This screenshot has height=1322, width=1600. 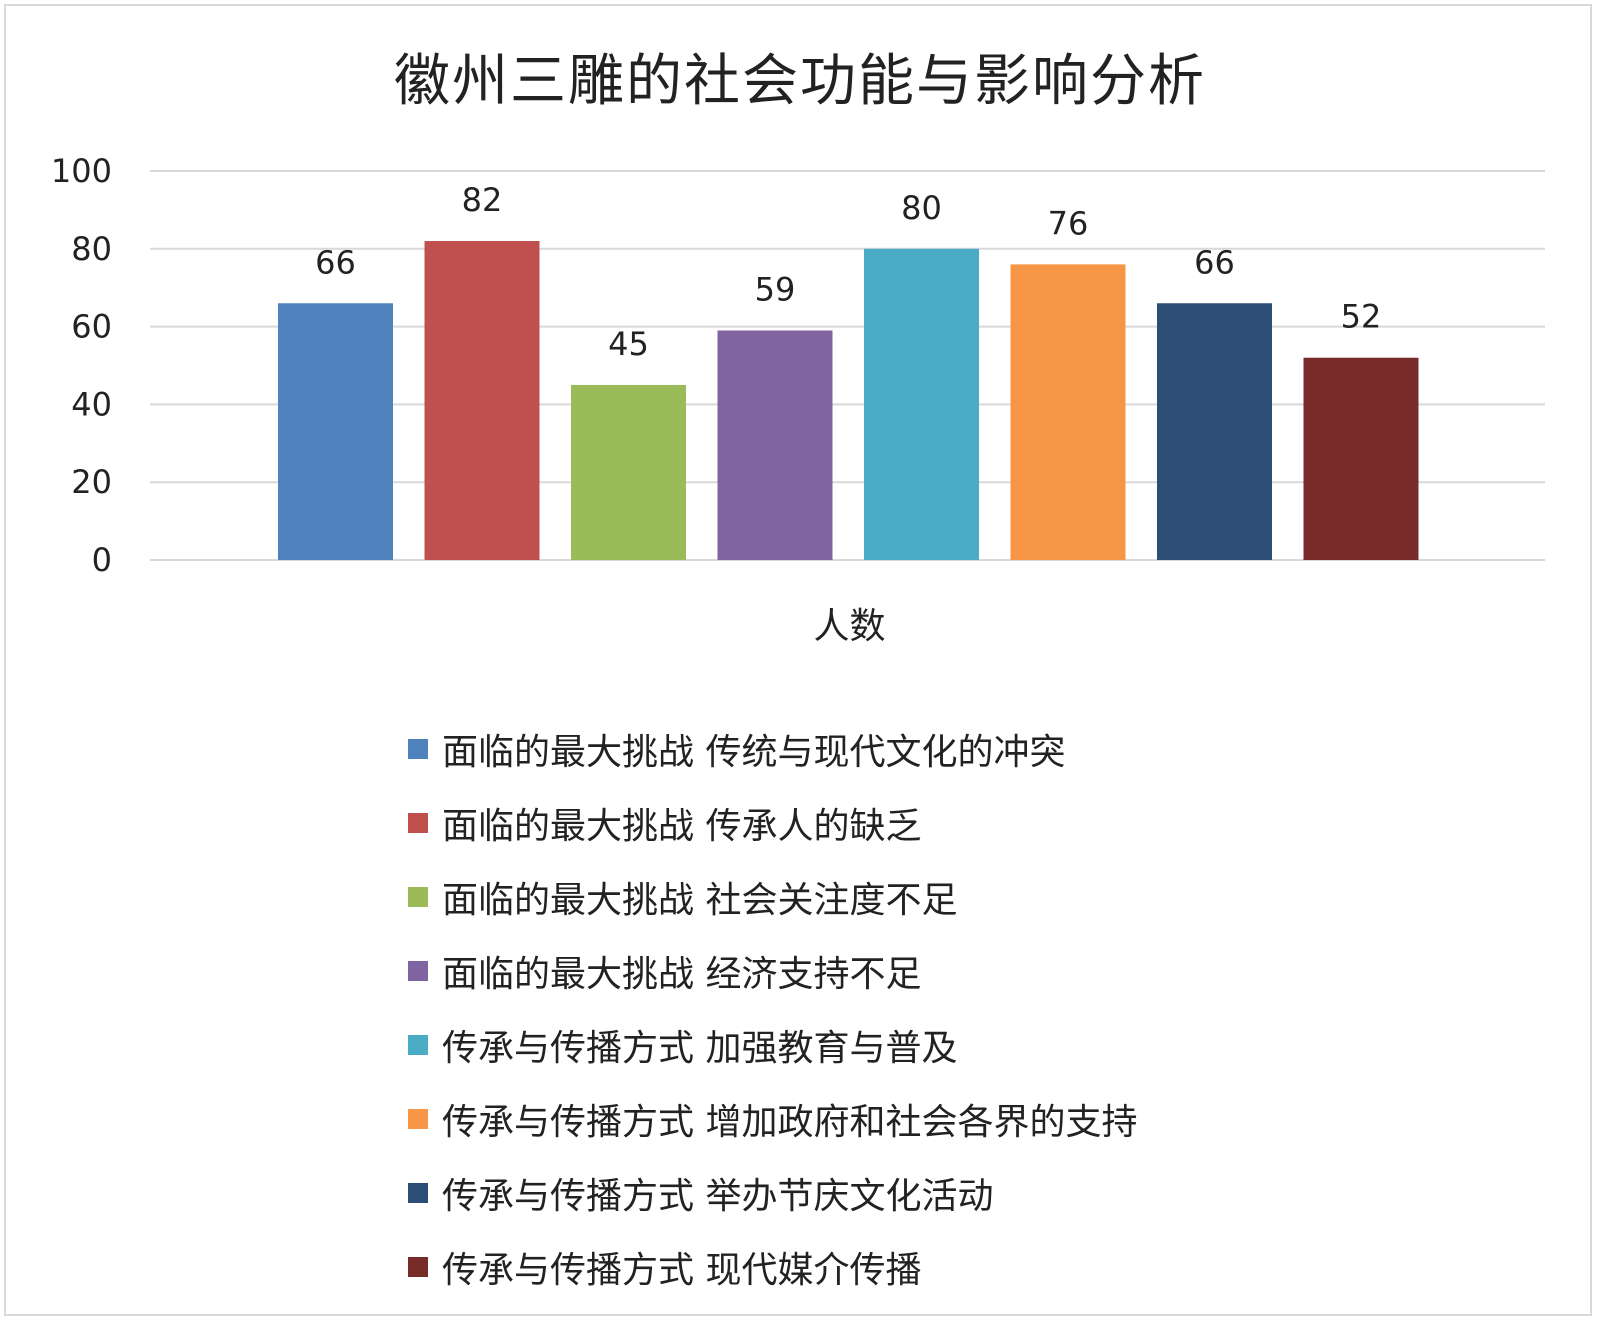 I want to click on legend-item: 面临的最大挑战 传统与现代文化的冲突, so click(x=772, y=749).